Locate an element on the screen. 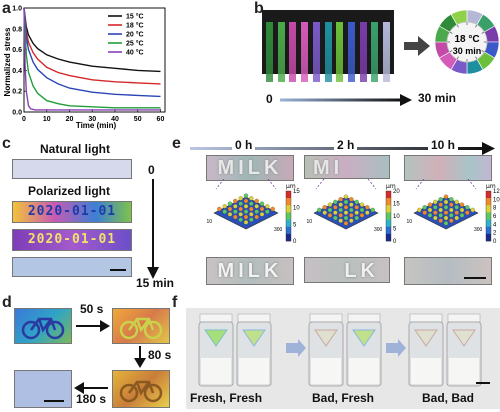 This screenshot has width=500, height=412. zoom-connector is located at coordinates (472, 184).